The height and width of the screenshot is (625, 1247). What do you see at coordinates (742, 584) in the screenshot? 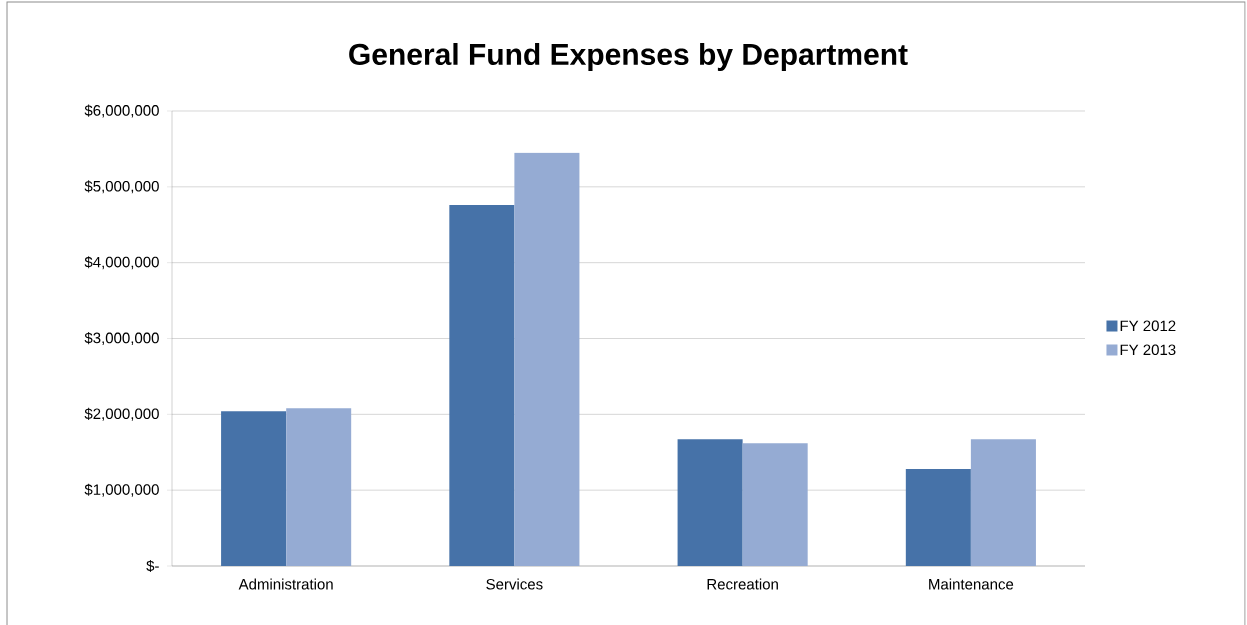
I see `x-tick-label: Recreation` at bounding box center [742, 584].